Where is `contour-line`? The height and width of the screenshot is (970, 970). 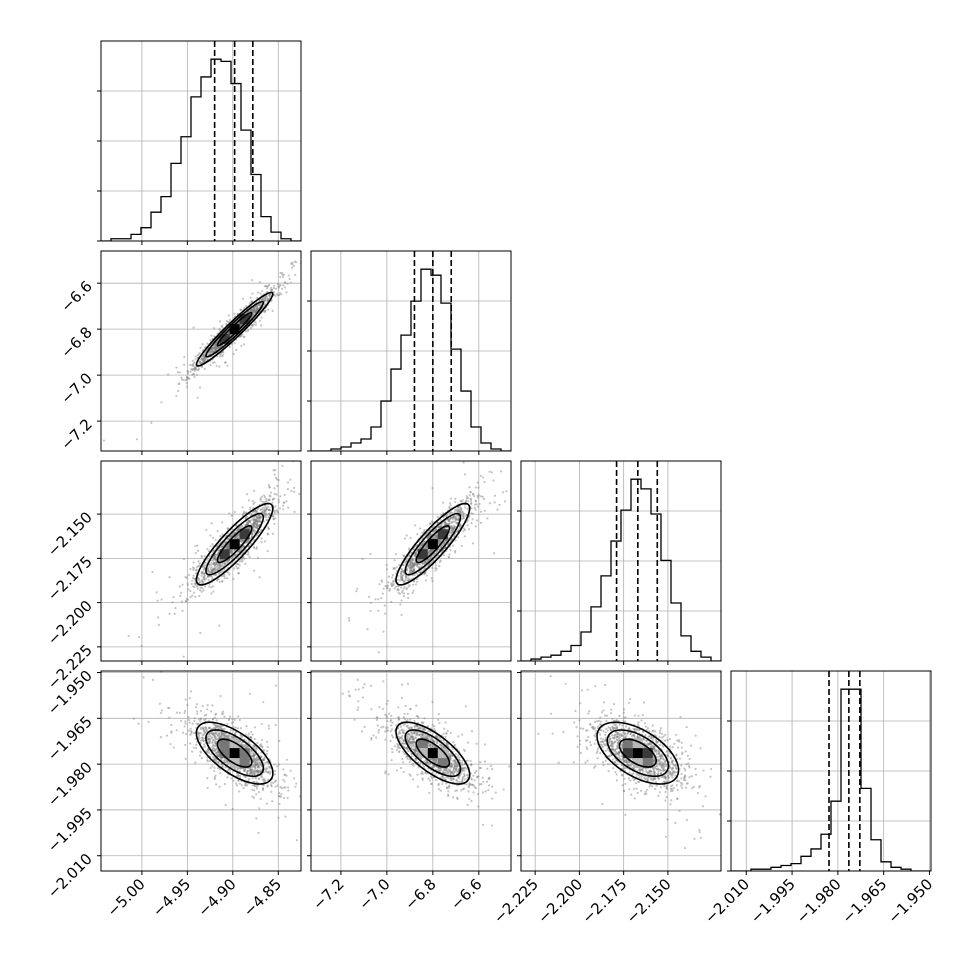
contour-line is located at coordinates (433, 544).